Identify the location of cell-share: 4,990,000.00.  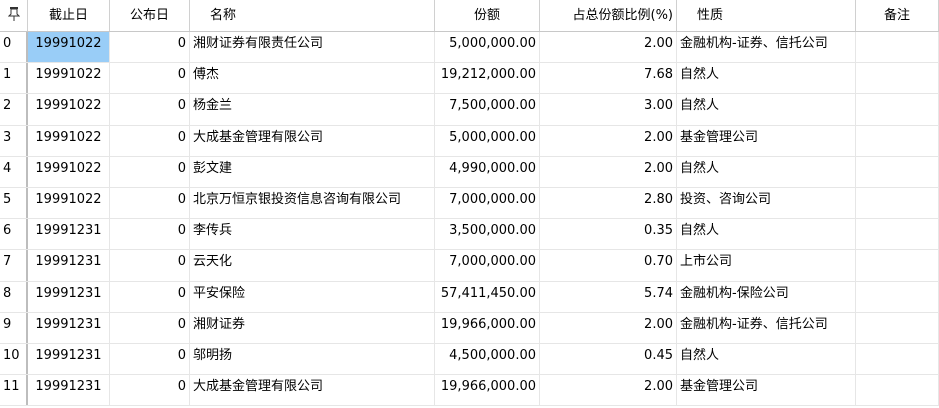
(487, 171).